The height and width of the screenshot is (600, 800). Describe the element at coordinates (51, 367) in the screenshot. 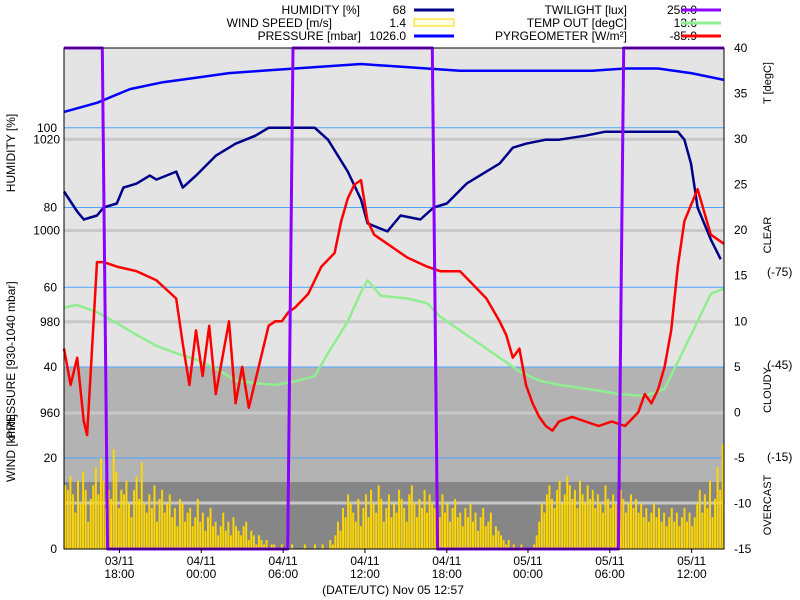

I see `humidity-tick-label: 40` at that location.